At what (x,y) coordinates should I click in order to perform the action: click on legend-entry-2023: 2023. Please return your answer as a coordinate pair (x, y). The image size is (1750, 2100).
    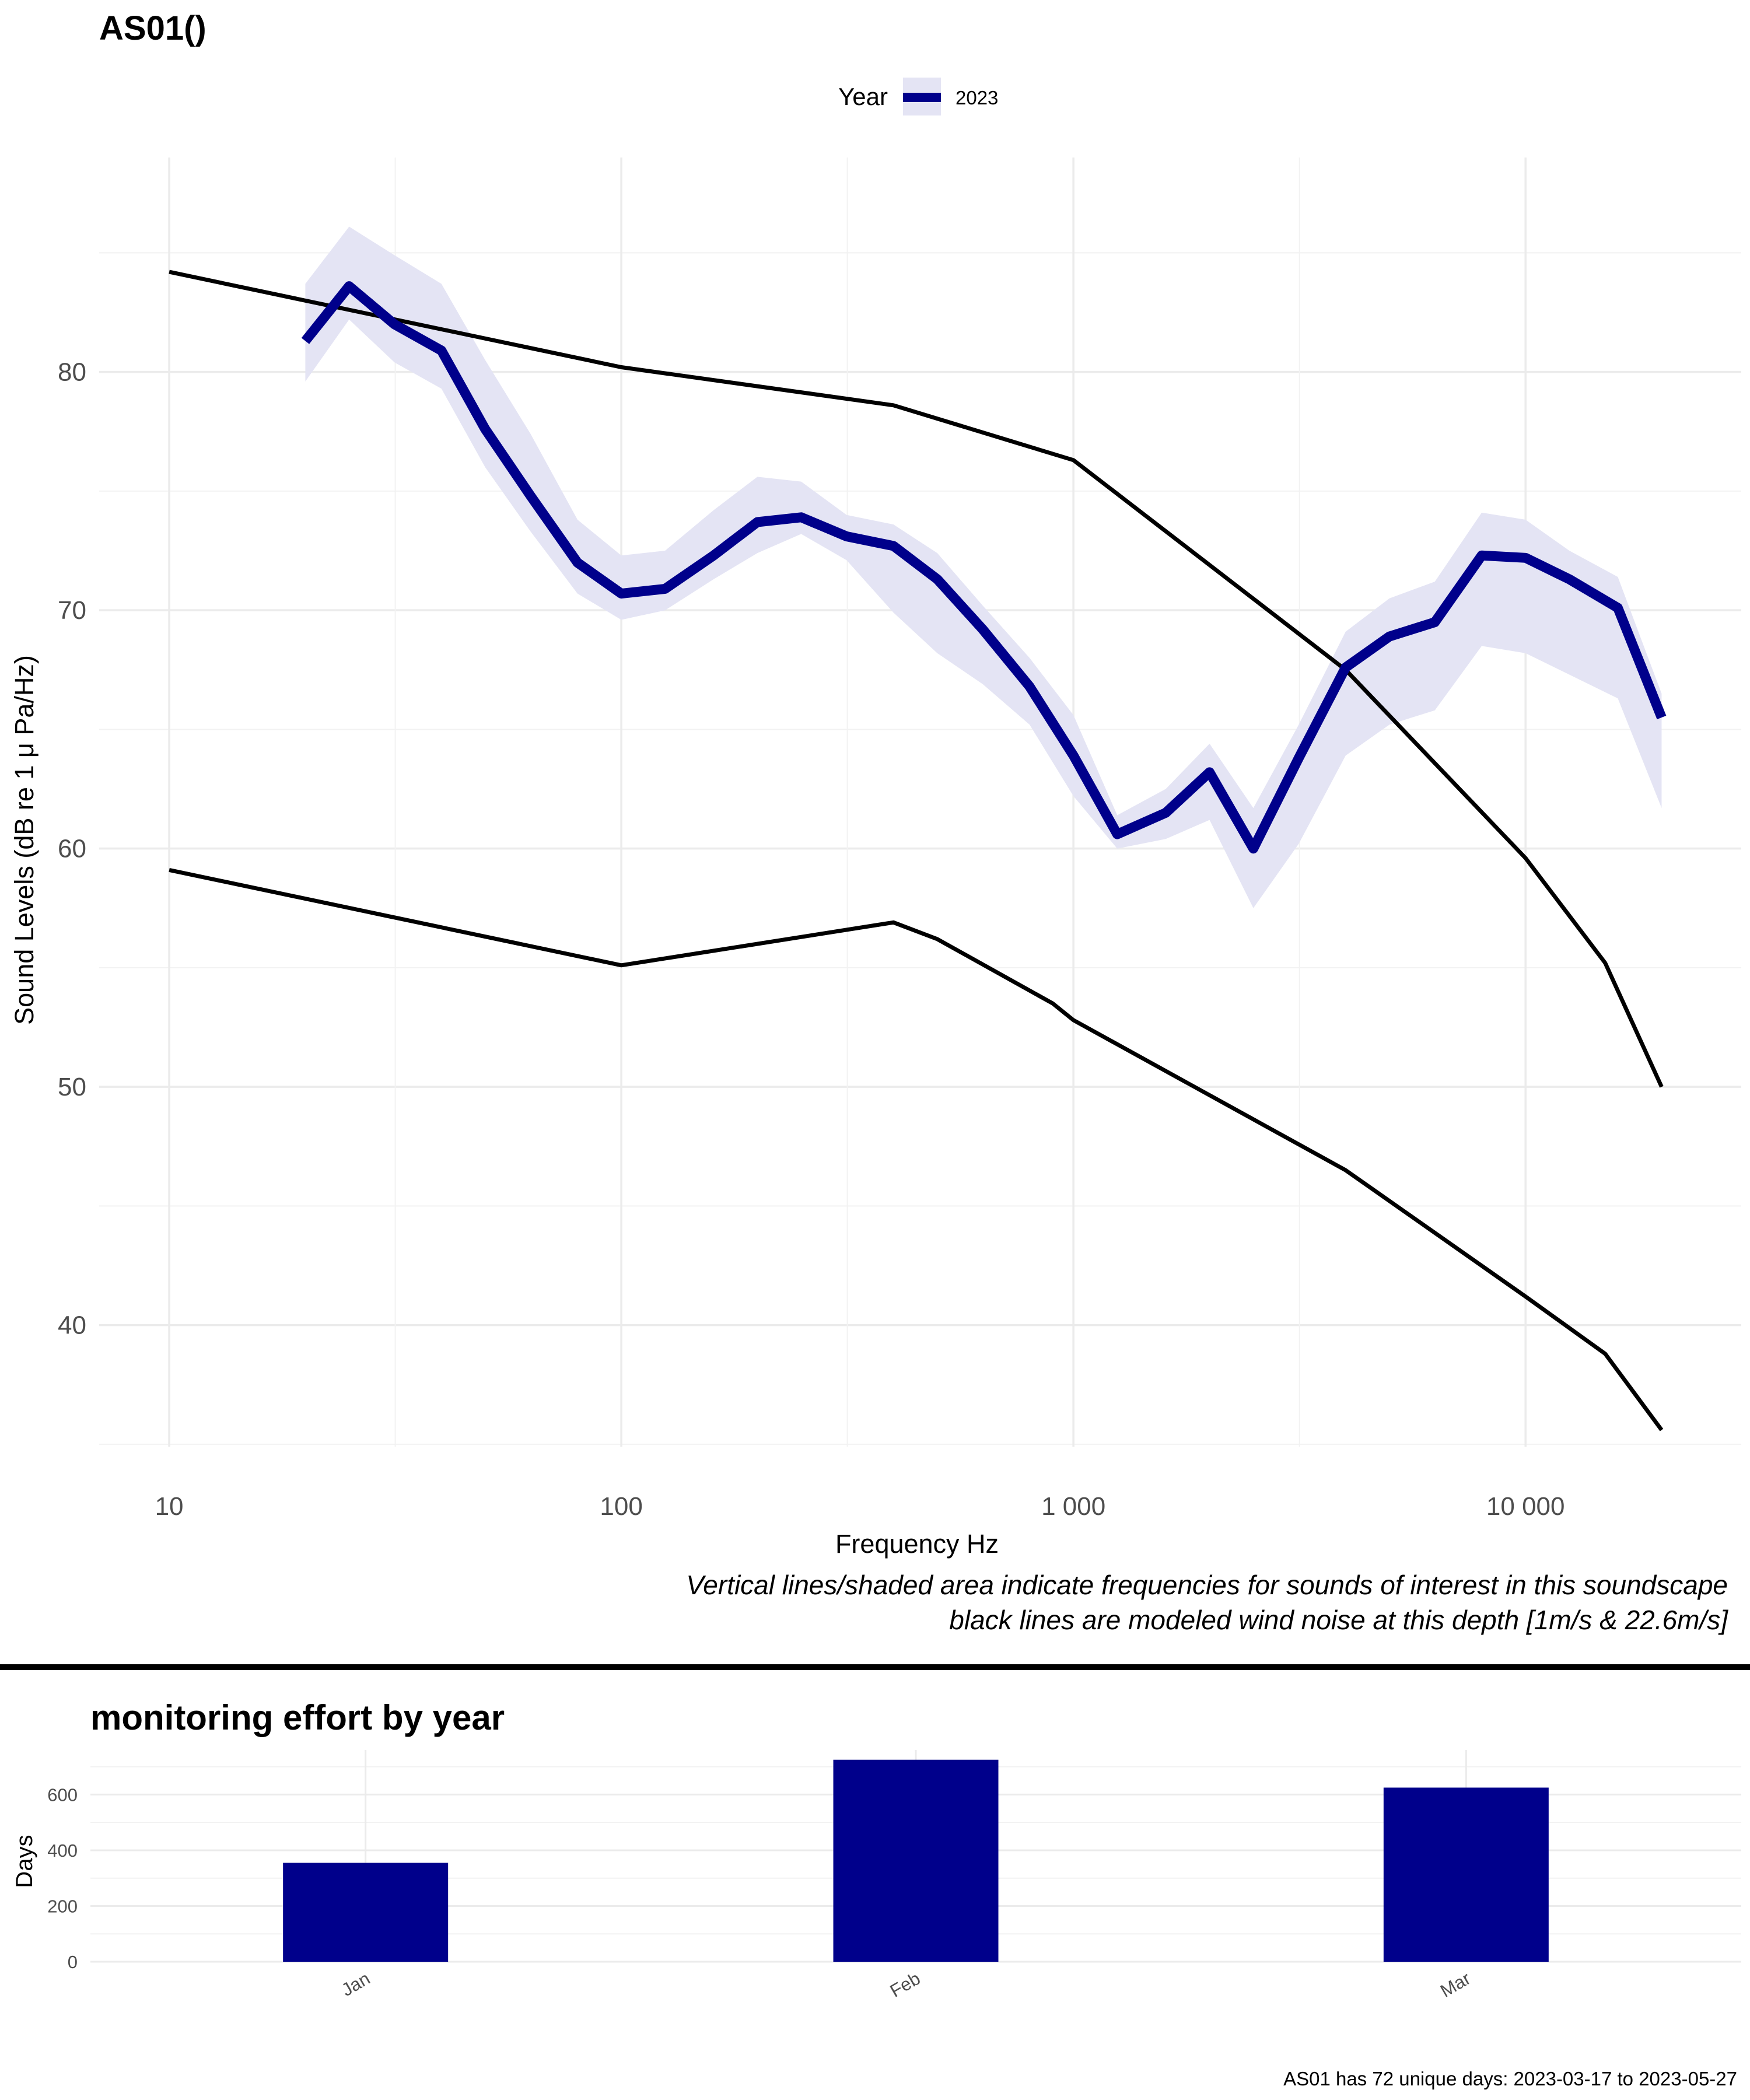
    Looking at the image, I should click on (977, 97).